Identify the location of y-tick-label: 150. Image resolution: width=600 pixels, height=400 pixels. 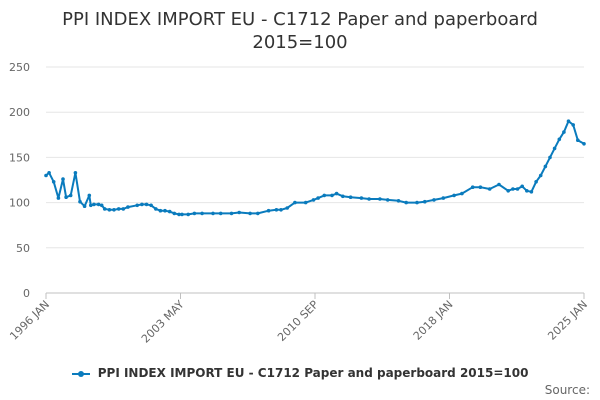
(19, 157).